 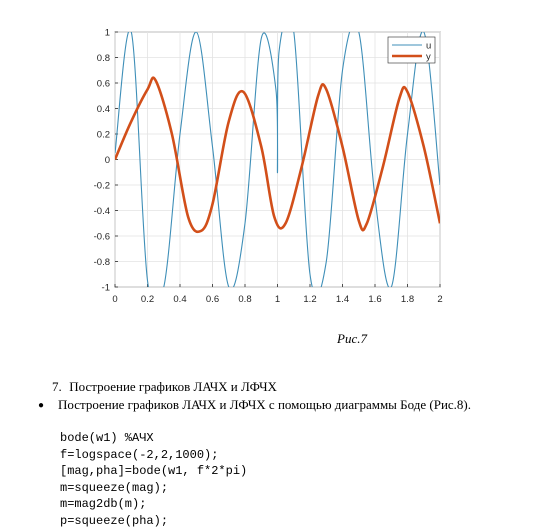 I want to click on y-tick-label: 0.2, so click(x=103, y=135).